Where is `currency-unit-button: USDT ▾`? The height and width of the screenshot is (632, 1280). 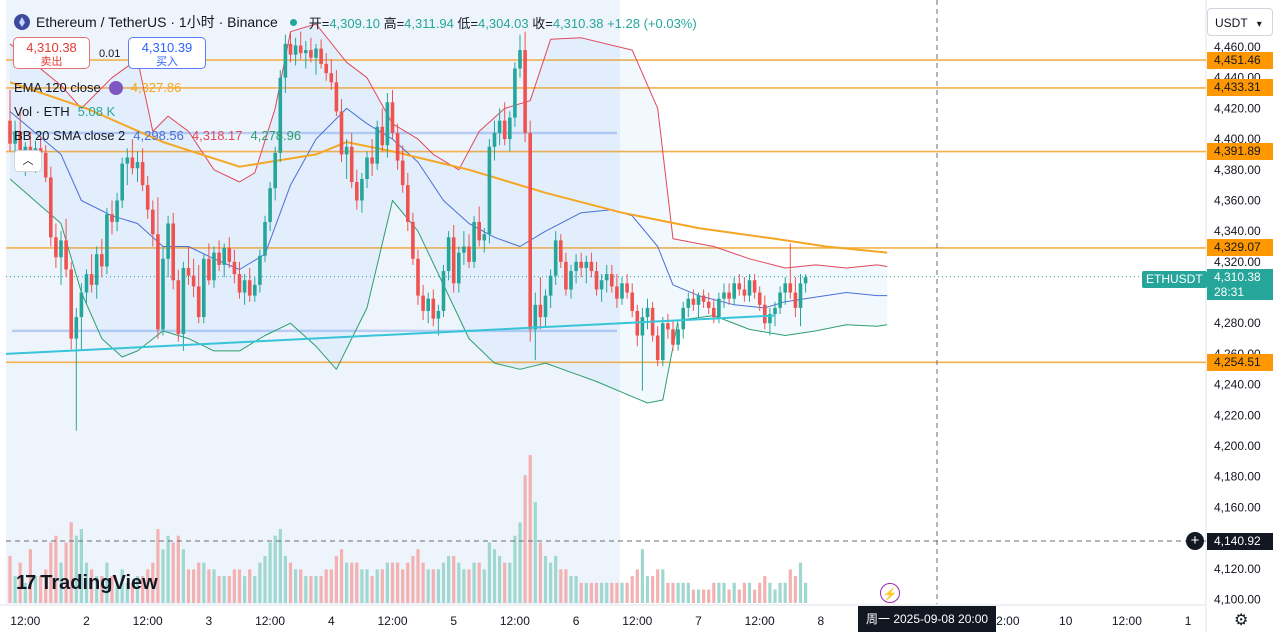 currency-unit-button: USDT ▾ is located at coordinates (1240, 22).